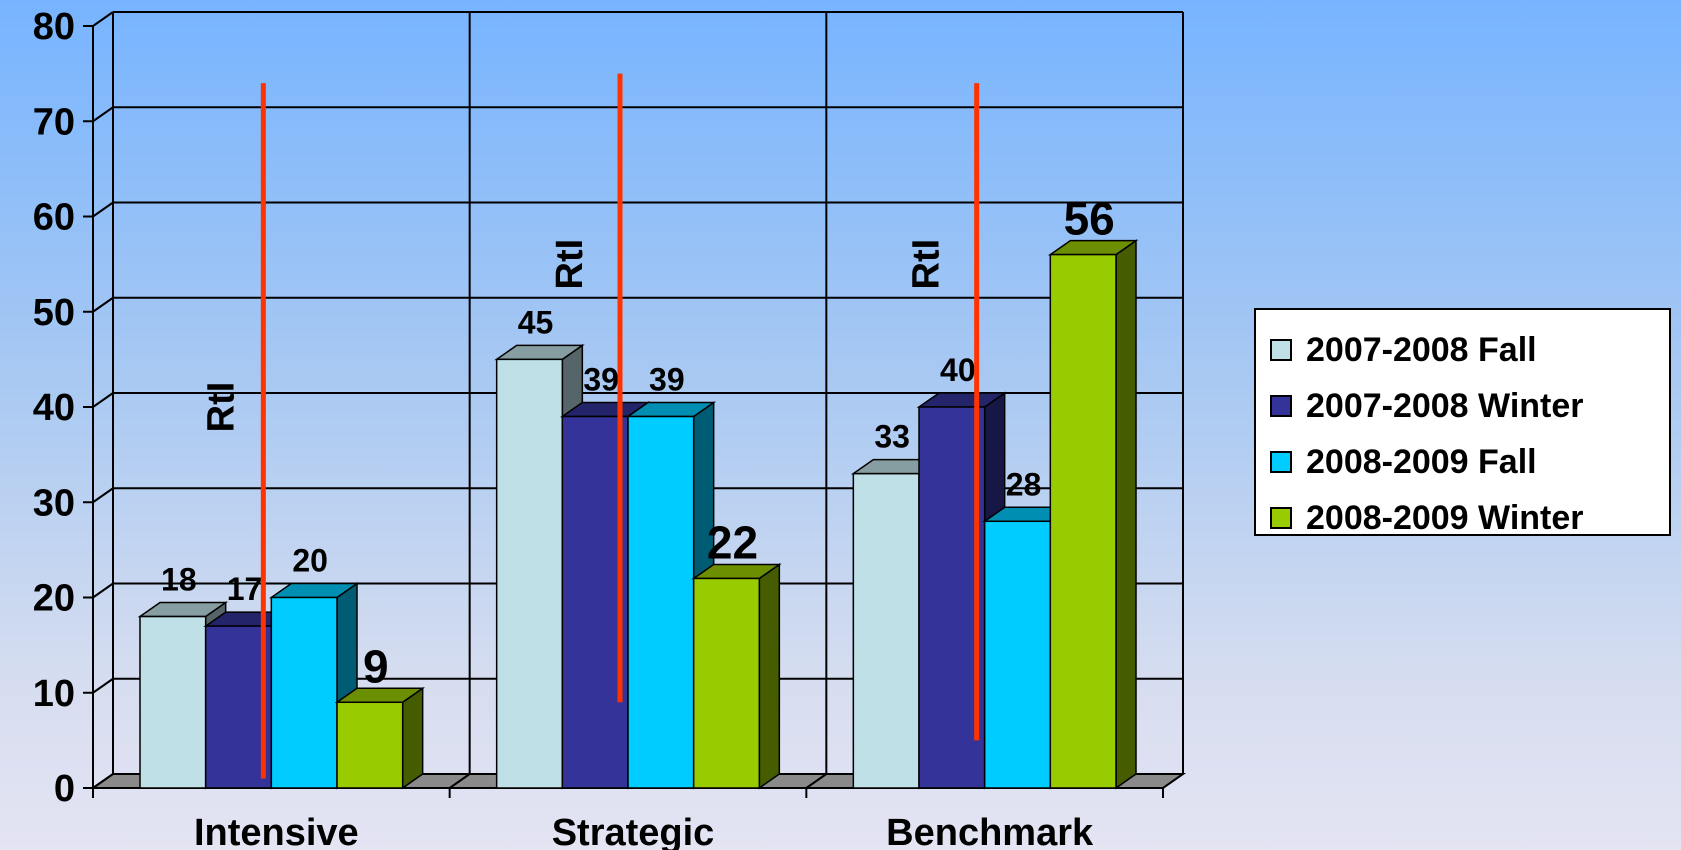 The width and height of the screenshot is (1681, 850). What do you see at coordinates (1024, 484) in the screenshot?
I see `data-label: 28` at bounding box center [1024, 484].